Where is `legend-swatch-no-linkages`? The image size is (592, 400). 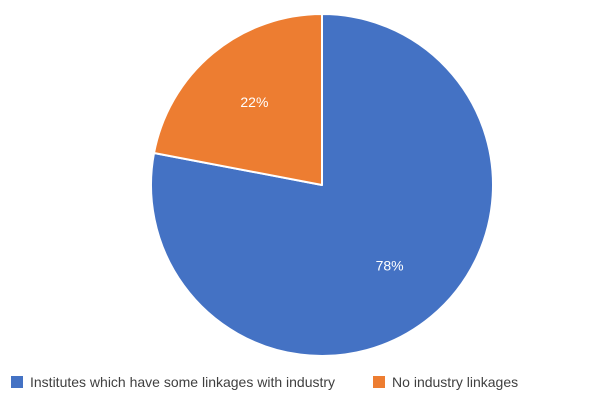 legend-swatch-no-linkages is located at coordinates (379, 382).